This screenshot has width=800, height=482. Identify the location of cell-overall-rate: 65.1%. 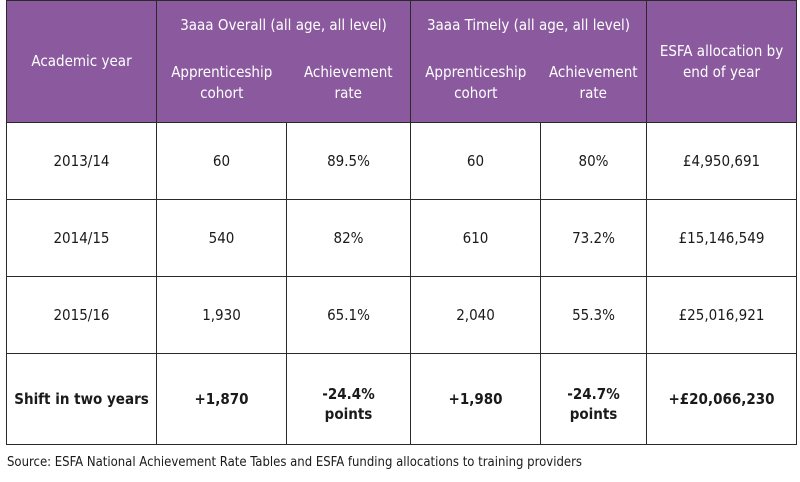
(348, 315).